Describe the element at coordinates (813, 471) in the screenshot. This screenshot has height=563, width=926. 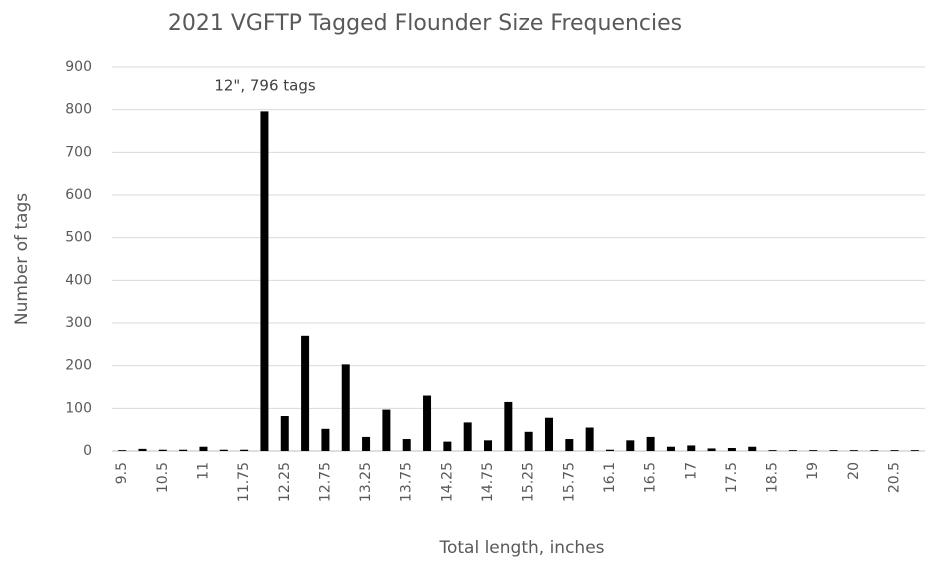
I see `x-tick-label: 19` at that location.